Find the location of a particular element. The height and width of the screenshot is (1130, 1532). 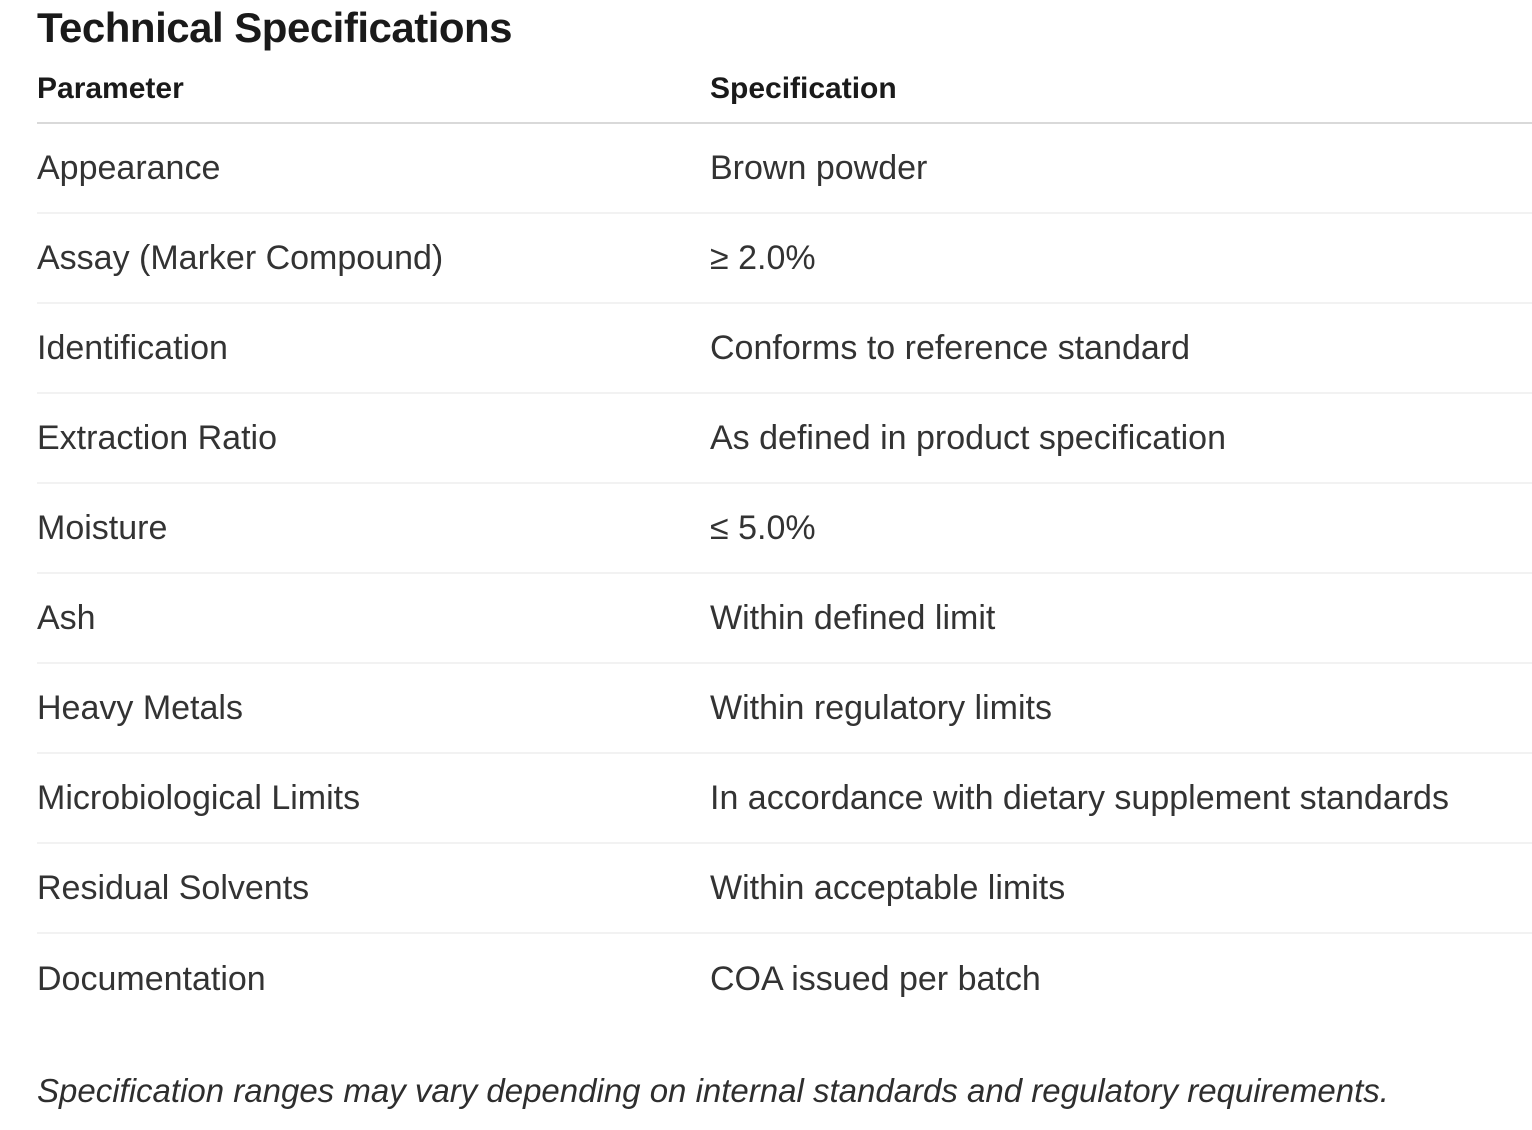

table-row: Ash Within defined limit is located at coordinates (784, 619).